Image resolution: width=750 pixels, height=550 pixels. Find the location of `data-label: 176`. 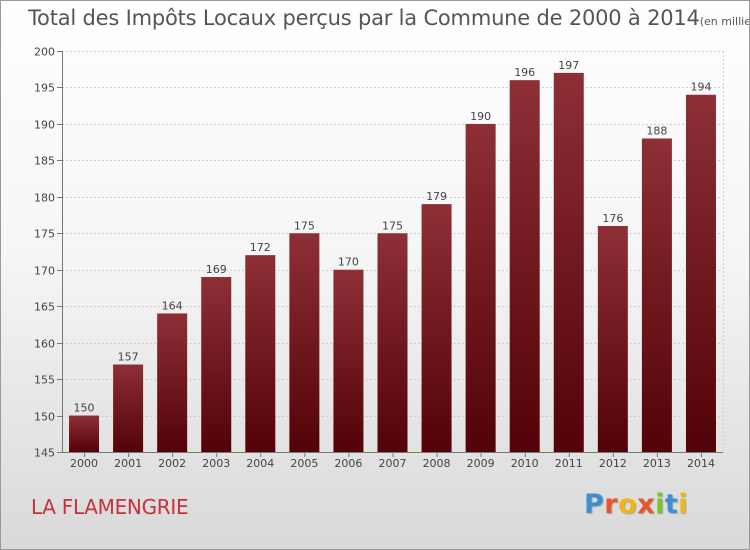

data-label: 176 is located at coordinates (612, 218).